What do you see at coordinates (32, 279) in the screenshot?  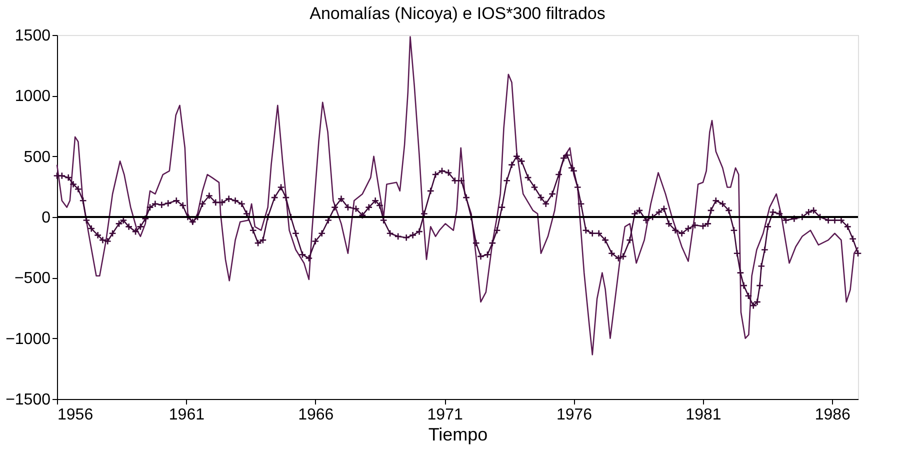 I see `y-tick-label: −500` at bounding box center [32, 279].